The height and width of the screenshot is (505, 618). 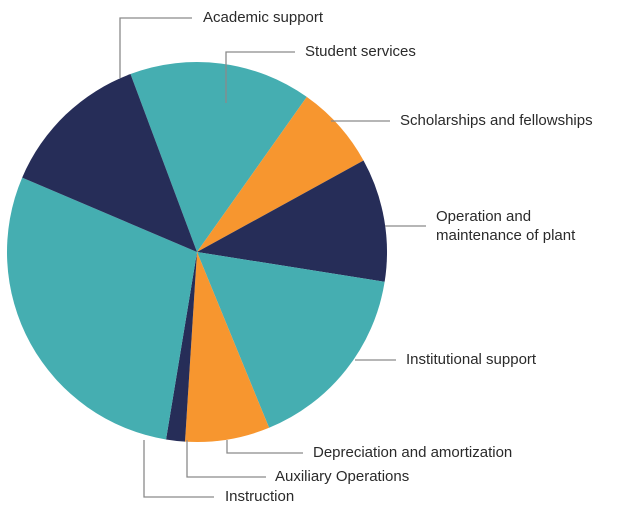 I want to click on slice-label: Instruction, so click(x=259, y=496).